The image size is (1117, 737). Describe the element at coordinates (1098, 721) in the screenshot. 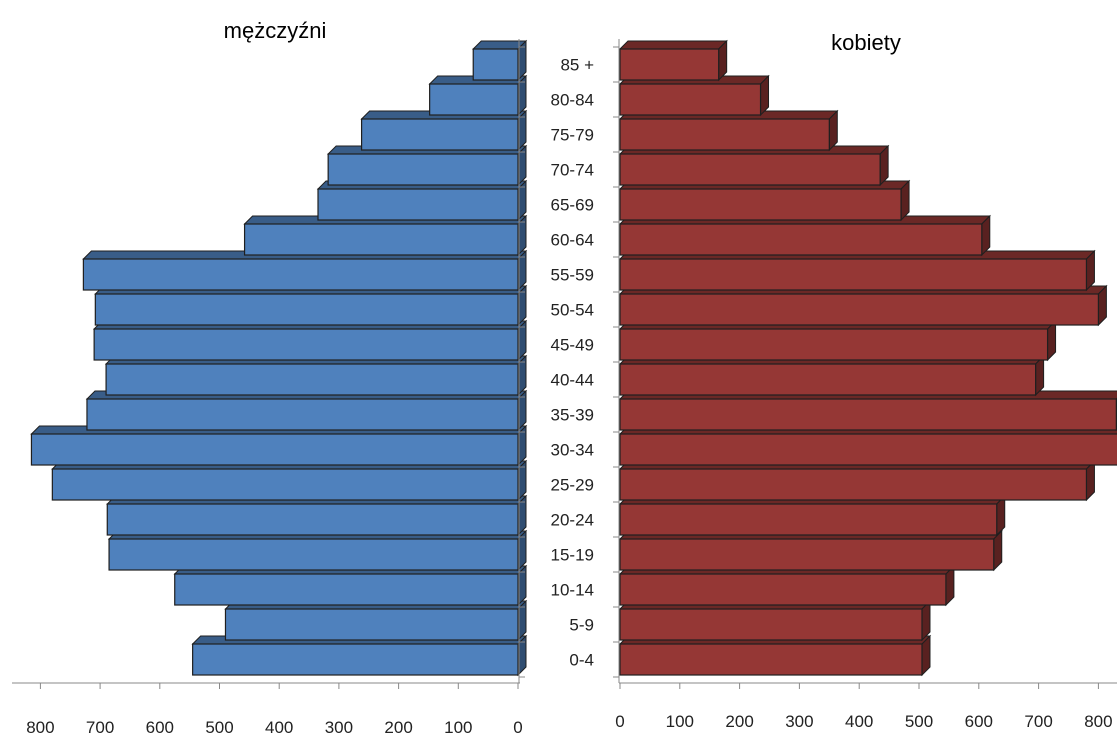

I see `female-x-tick-label: 800` at that location.